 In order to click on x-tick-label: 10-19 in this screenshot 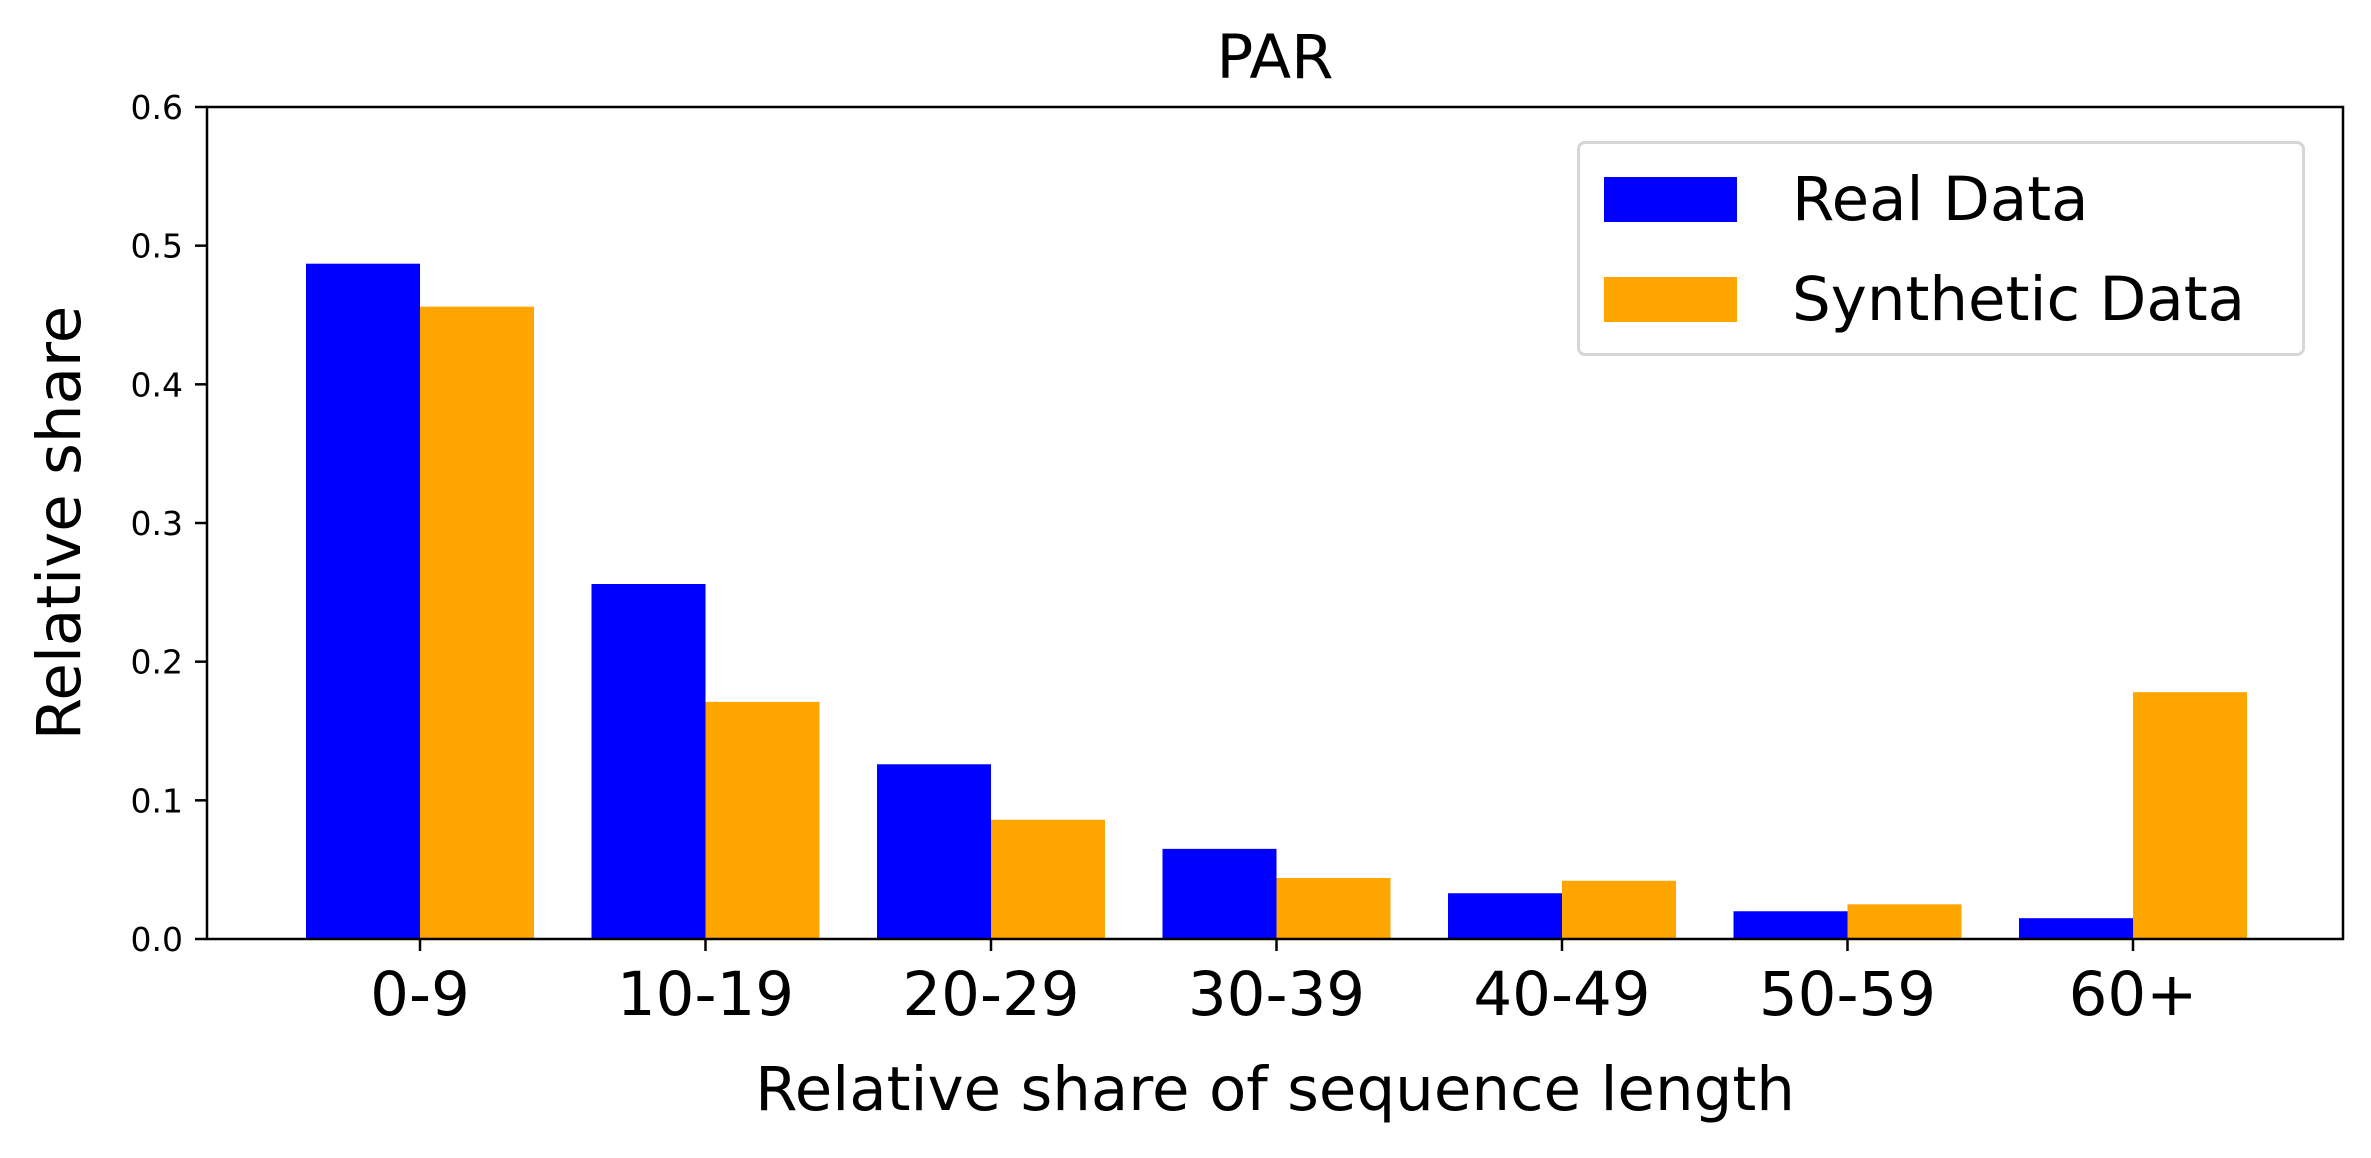, I will do `click(705, 994)`.